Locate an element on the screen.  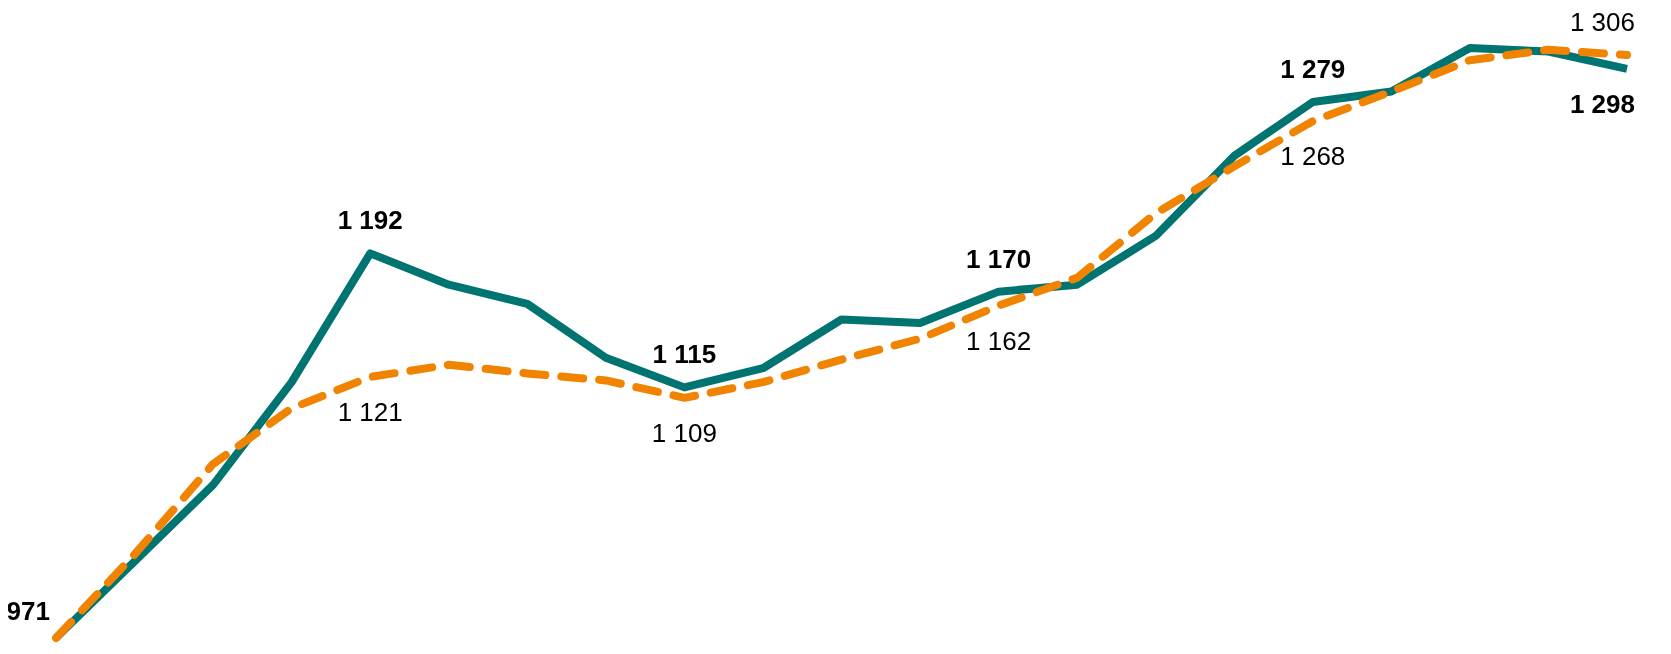
data-label: 1 162 is located at coordinates (999, 340).